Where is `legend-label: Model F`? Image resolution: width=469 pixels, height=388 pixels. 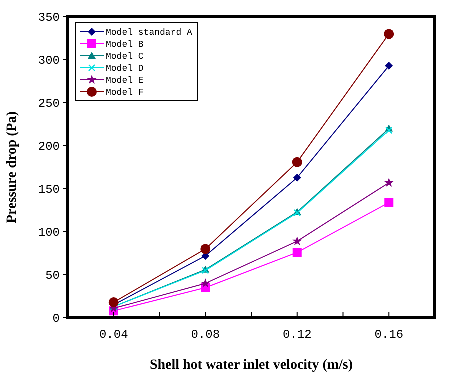 legend-label: Model F is located at coordinates (125, 93).